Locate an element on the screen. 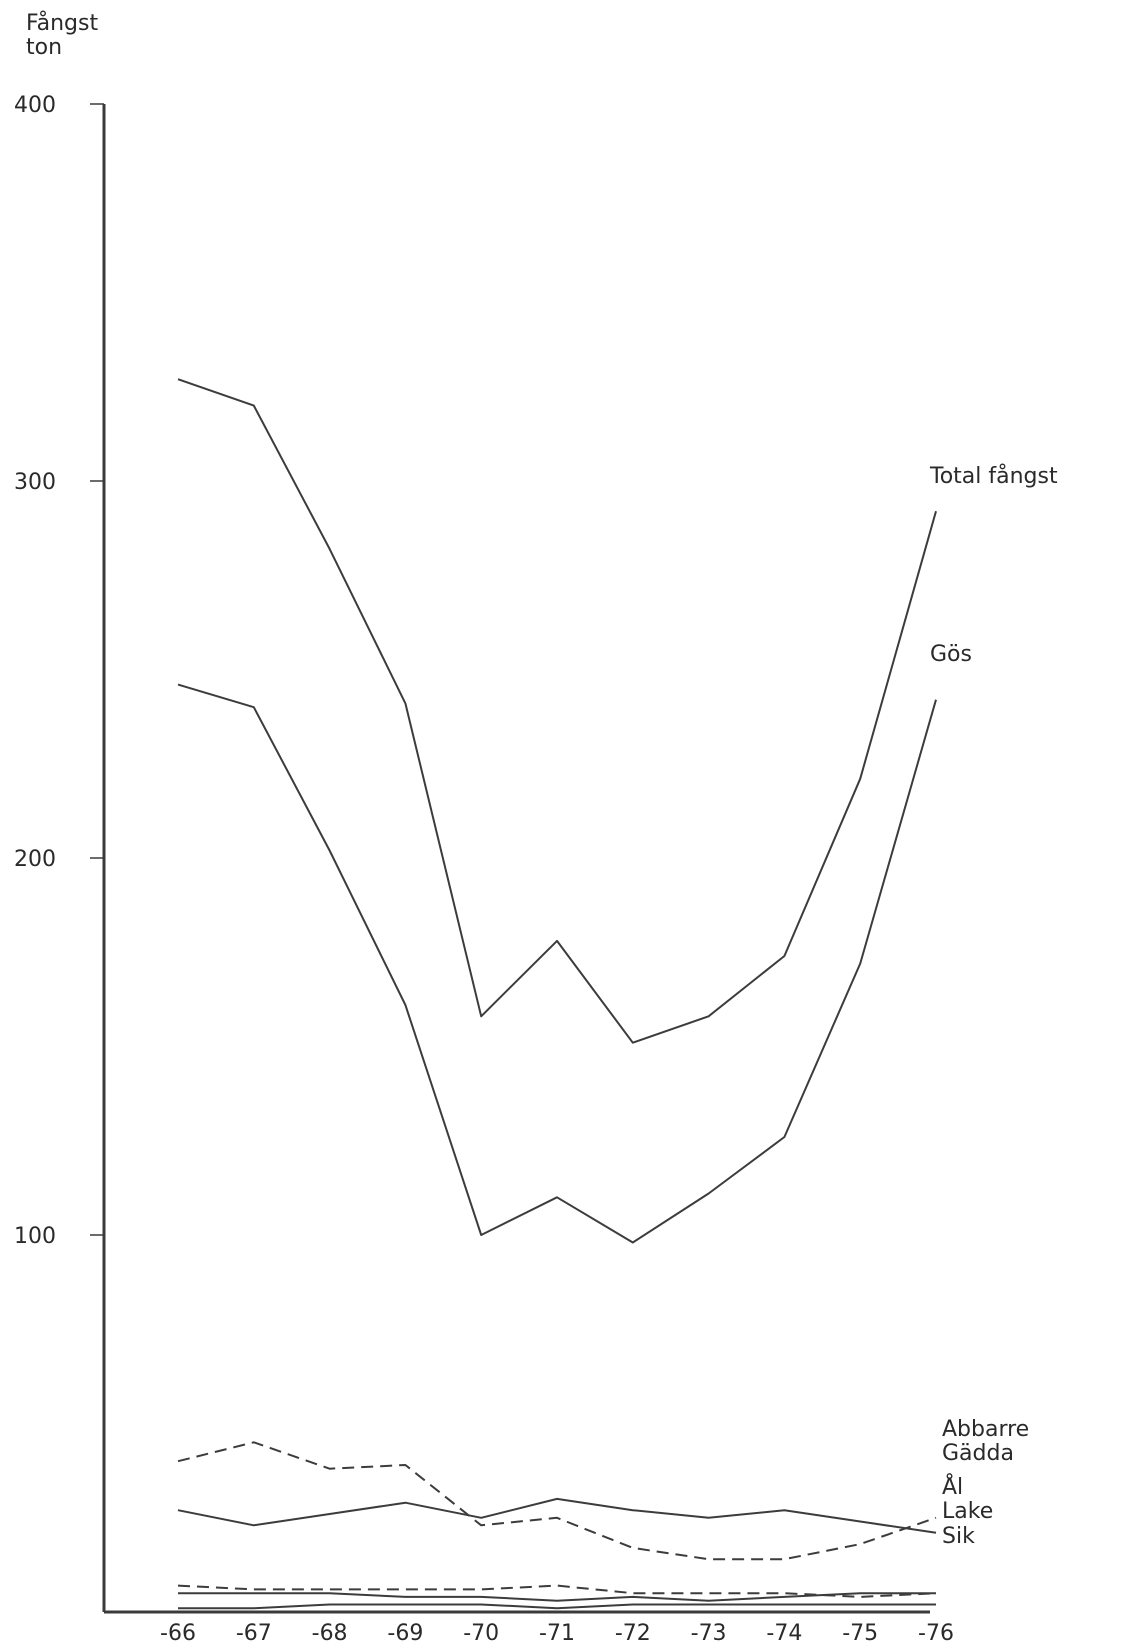 Image resolution: width=1133 pixels, height=1650 pixels. y-axis-label-line-1: Fångst is located at coordinates (62, 23).